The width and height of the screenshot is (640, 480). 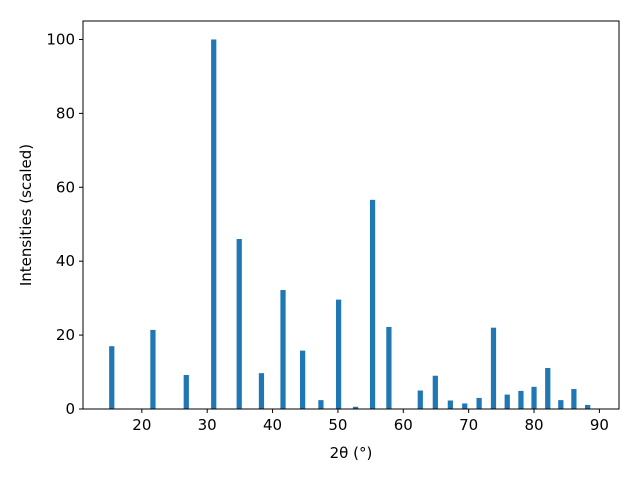 What do you see at coordinates (64, 224) in the screenshot?
I see `y-axis-ticks: 0 20 40 60 80 100` at bounding box center [64, 224].